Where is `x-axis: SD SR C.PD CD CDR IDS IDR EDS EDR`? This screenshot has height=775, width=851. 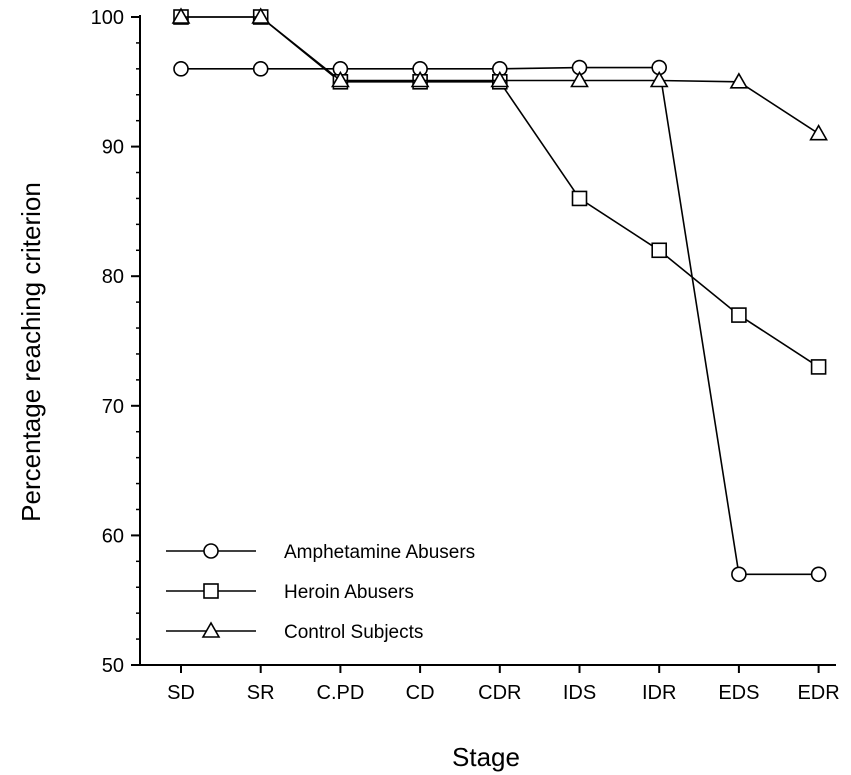
x-axis: SD SR C.PD CD CDR IDS IDR EDS EDR is located at coordinates (490, 684).